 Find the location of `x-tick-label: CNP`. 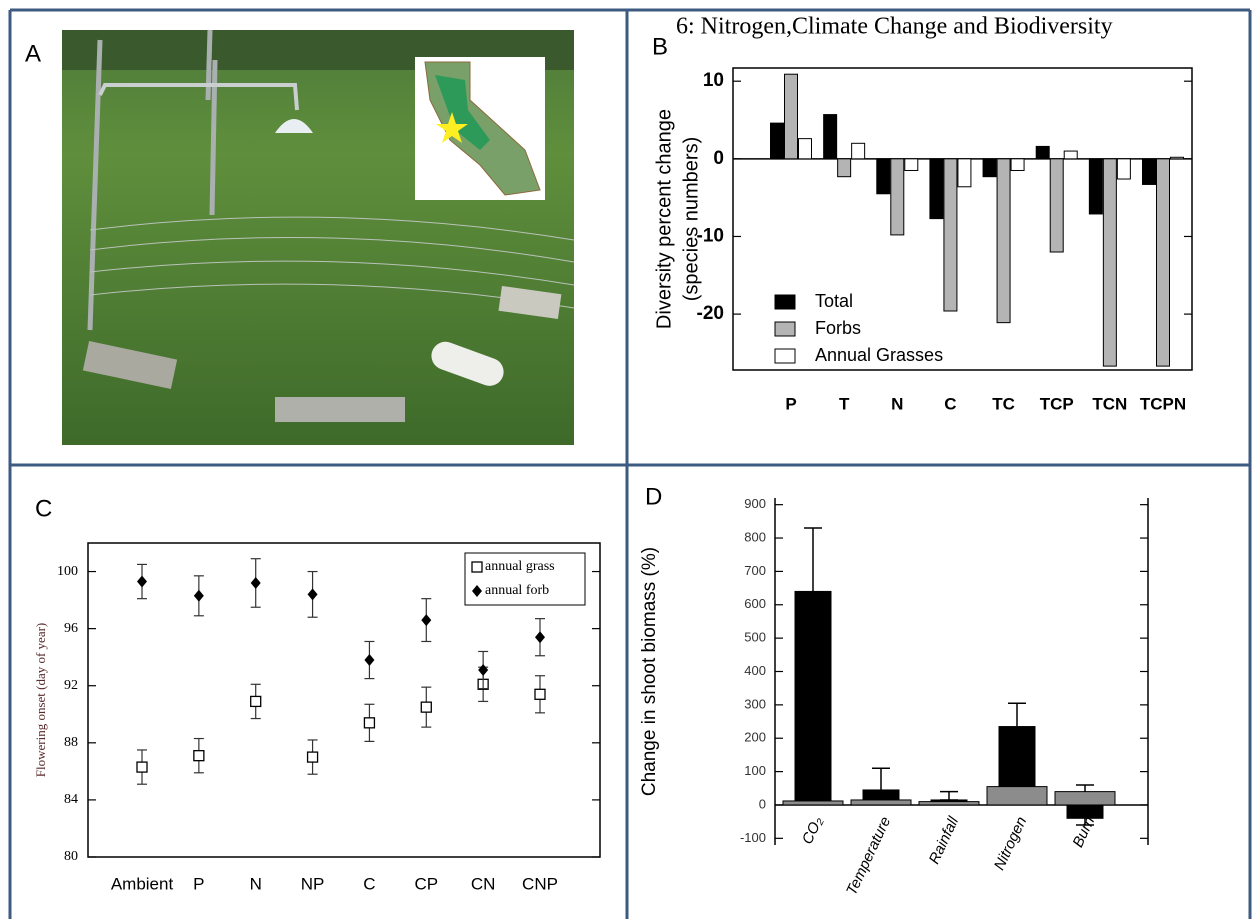

x-tick-label: CNP is located at coordinates (540, 883).